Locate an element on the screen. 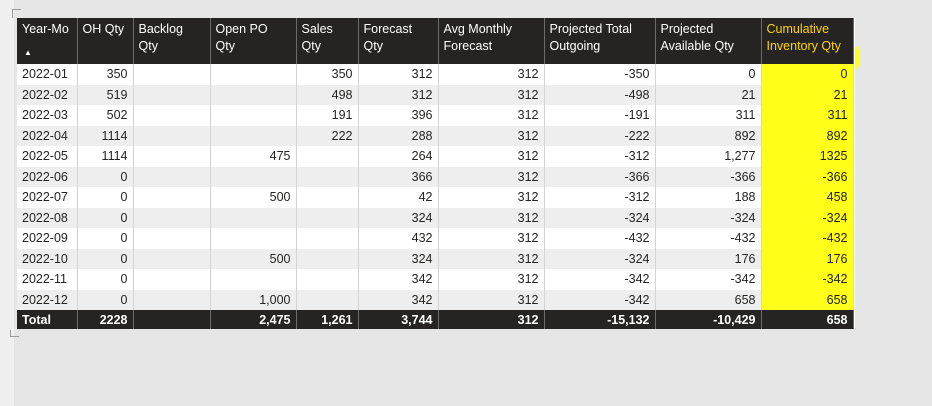  cell-year-mo: 2022-06 is located at coordinates (47, 176).